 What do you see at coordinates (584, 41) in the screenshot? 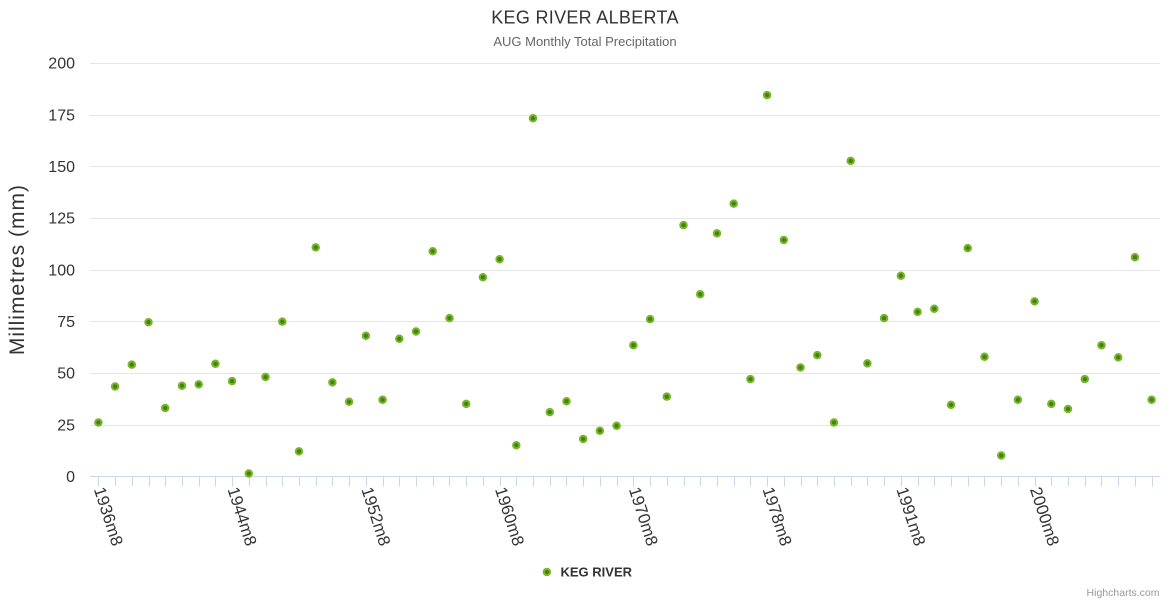
I see `svg-text:AUG Monthly Total Precipitatio: AUG Monthly Total Precipitation` at bounding box center [584, 41].